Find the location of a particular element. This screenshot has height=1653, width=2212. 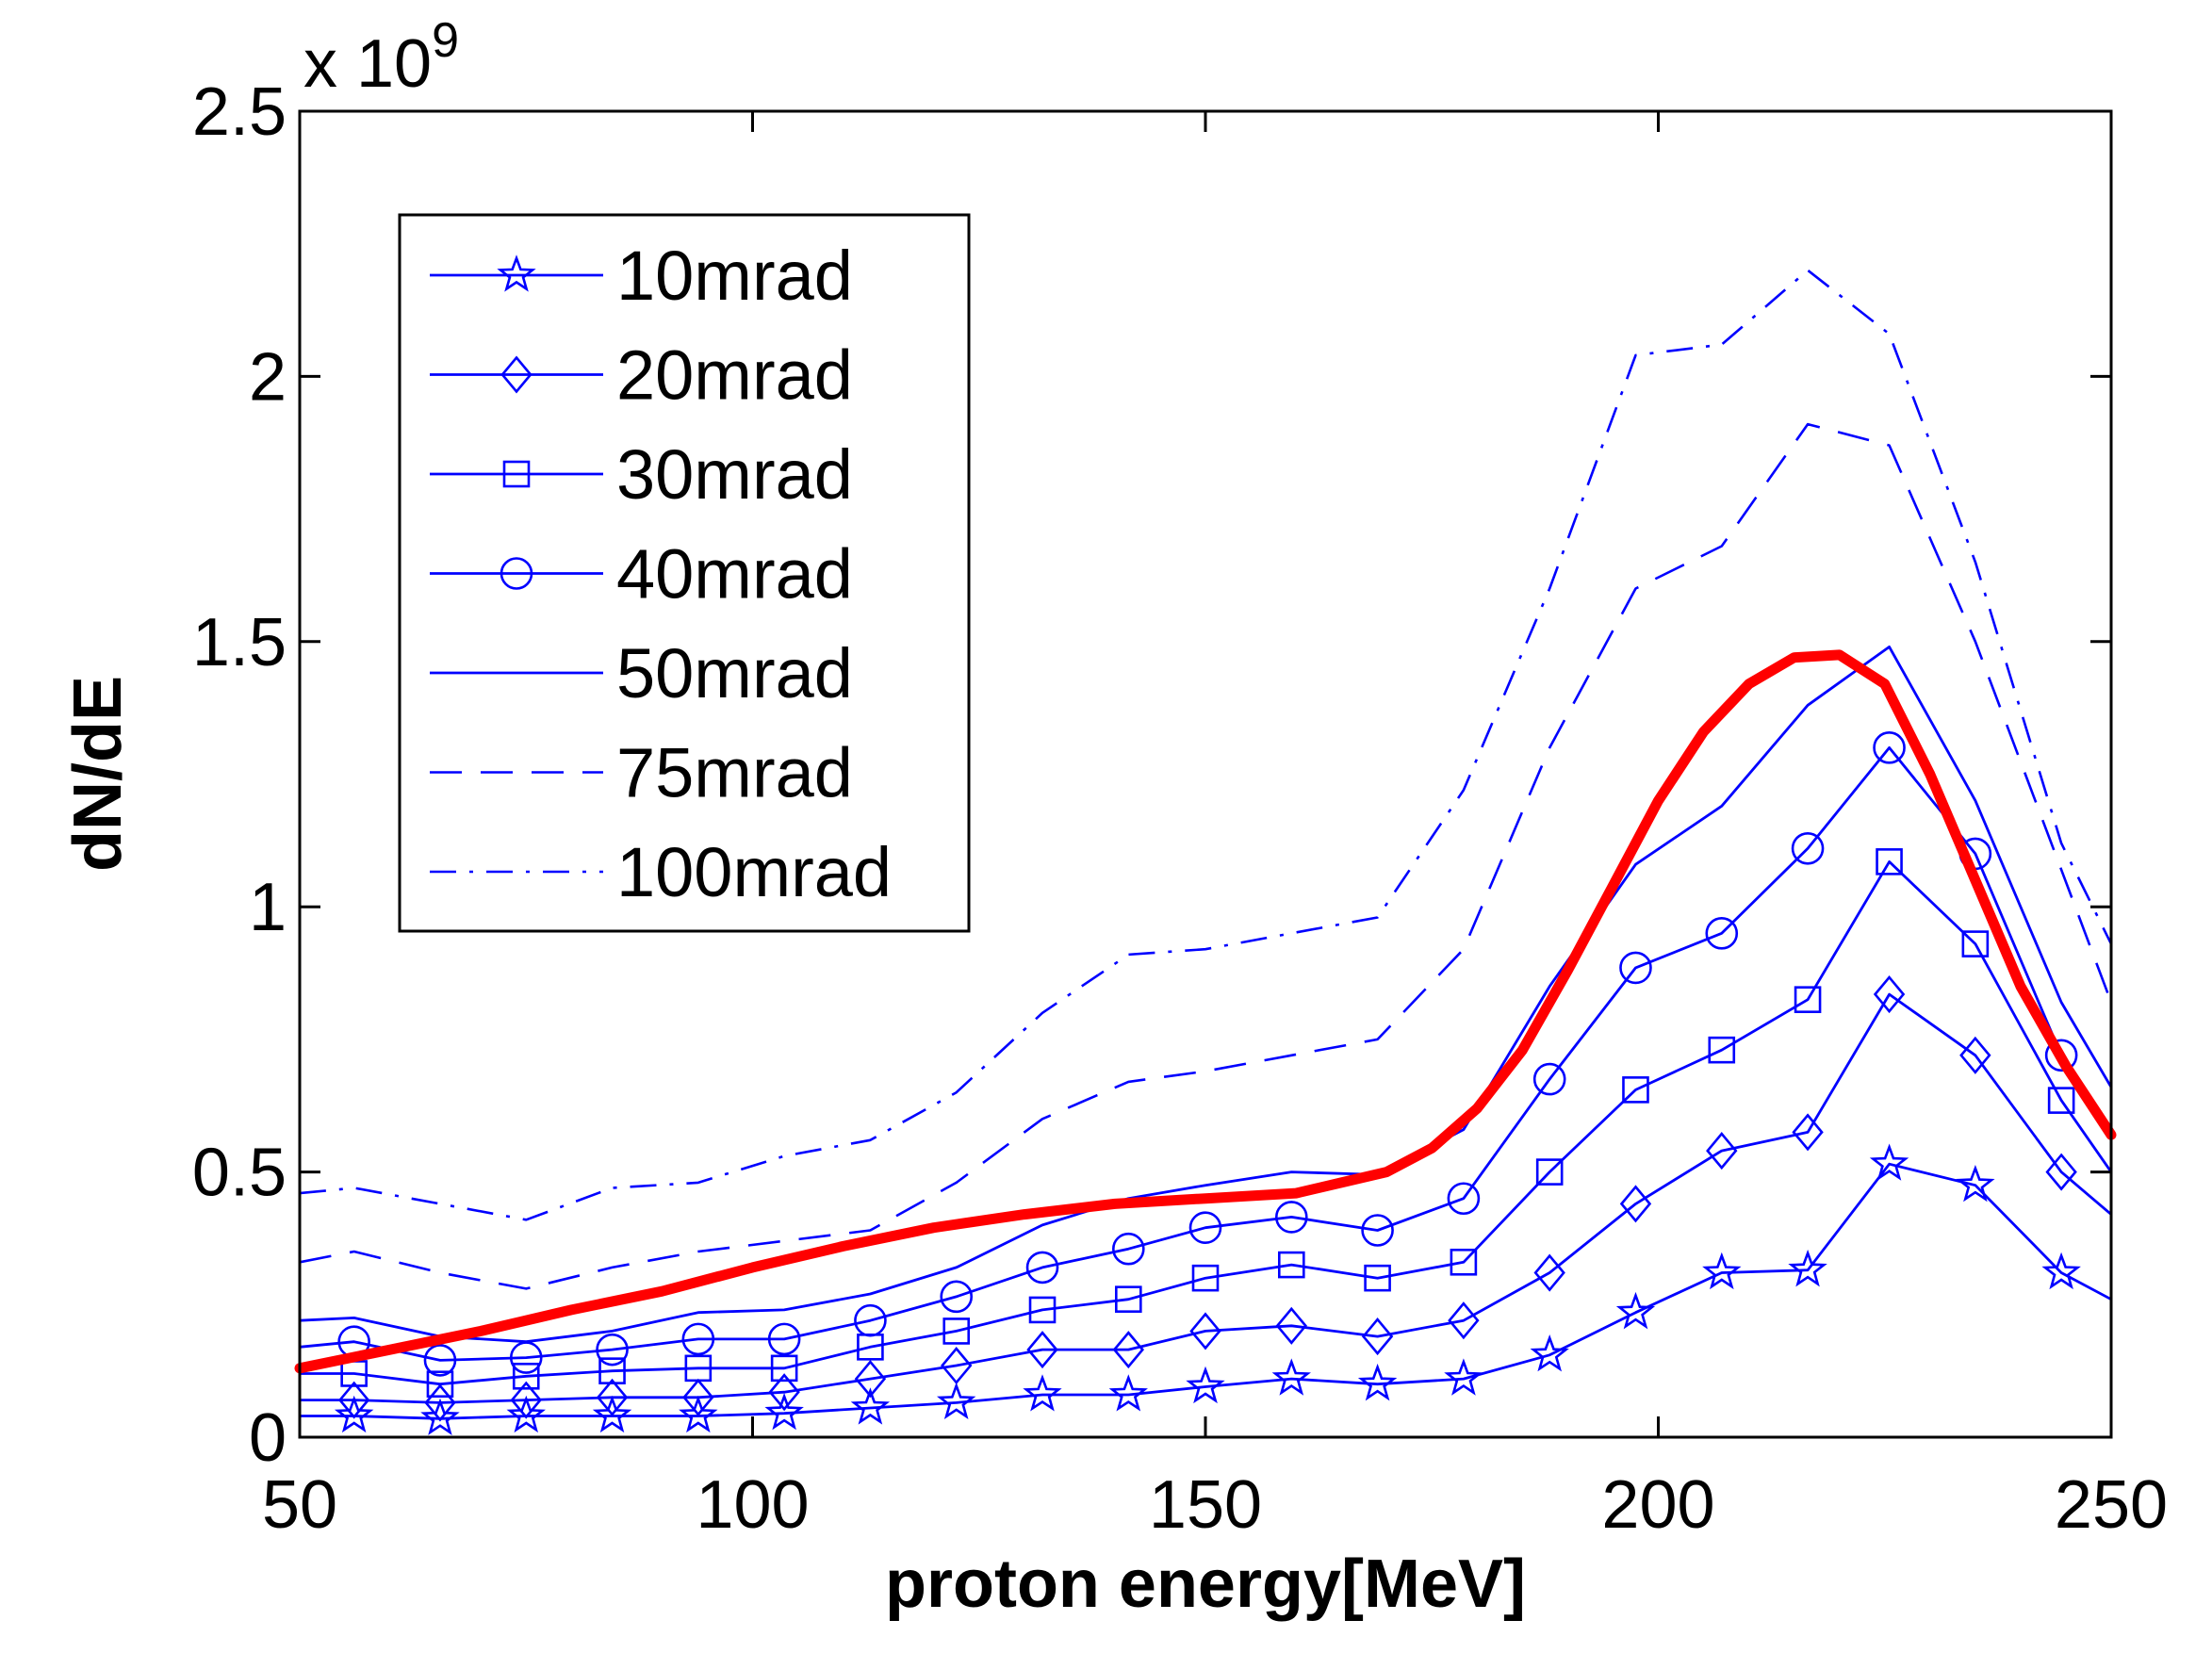

legend-label-20mrad: 20mrad is located at coordinates (734, 376).